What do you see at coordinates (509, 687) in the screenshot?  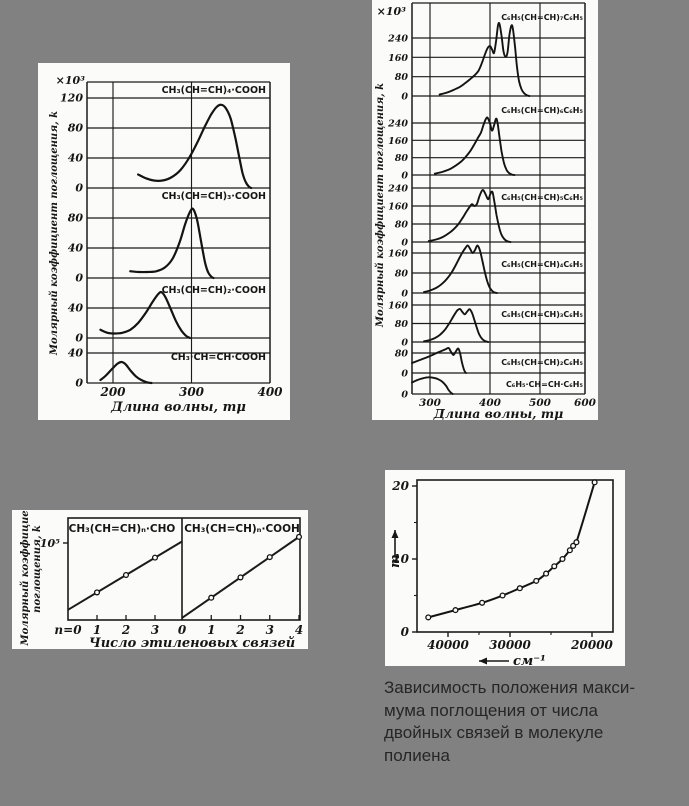 I see `caption-line: Зависимость положения макси-` at bounding box center [509, 687].